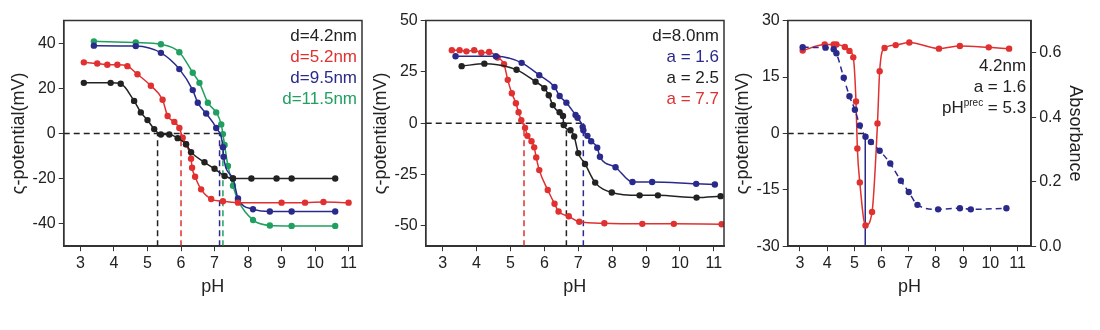  I want to click on y-tick-label: 0, so click(413, 122).